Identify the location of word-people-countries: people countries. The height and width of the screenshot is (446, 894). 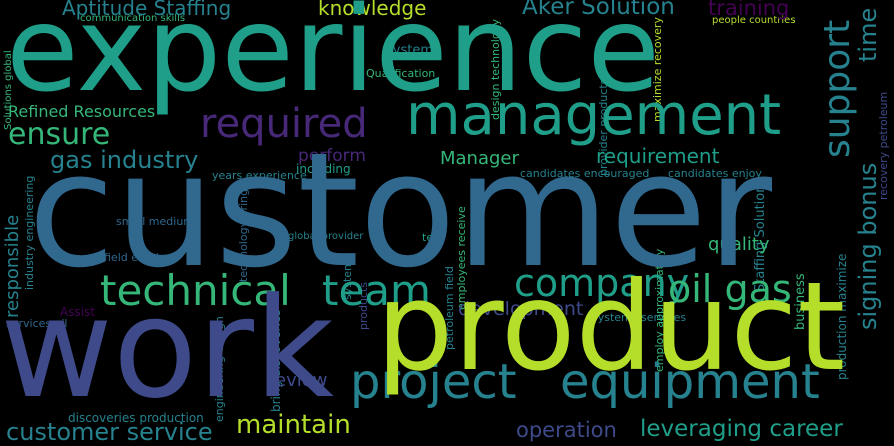
(754, 20).